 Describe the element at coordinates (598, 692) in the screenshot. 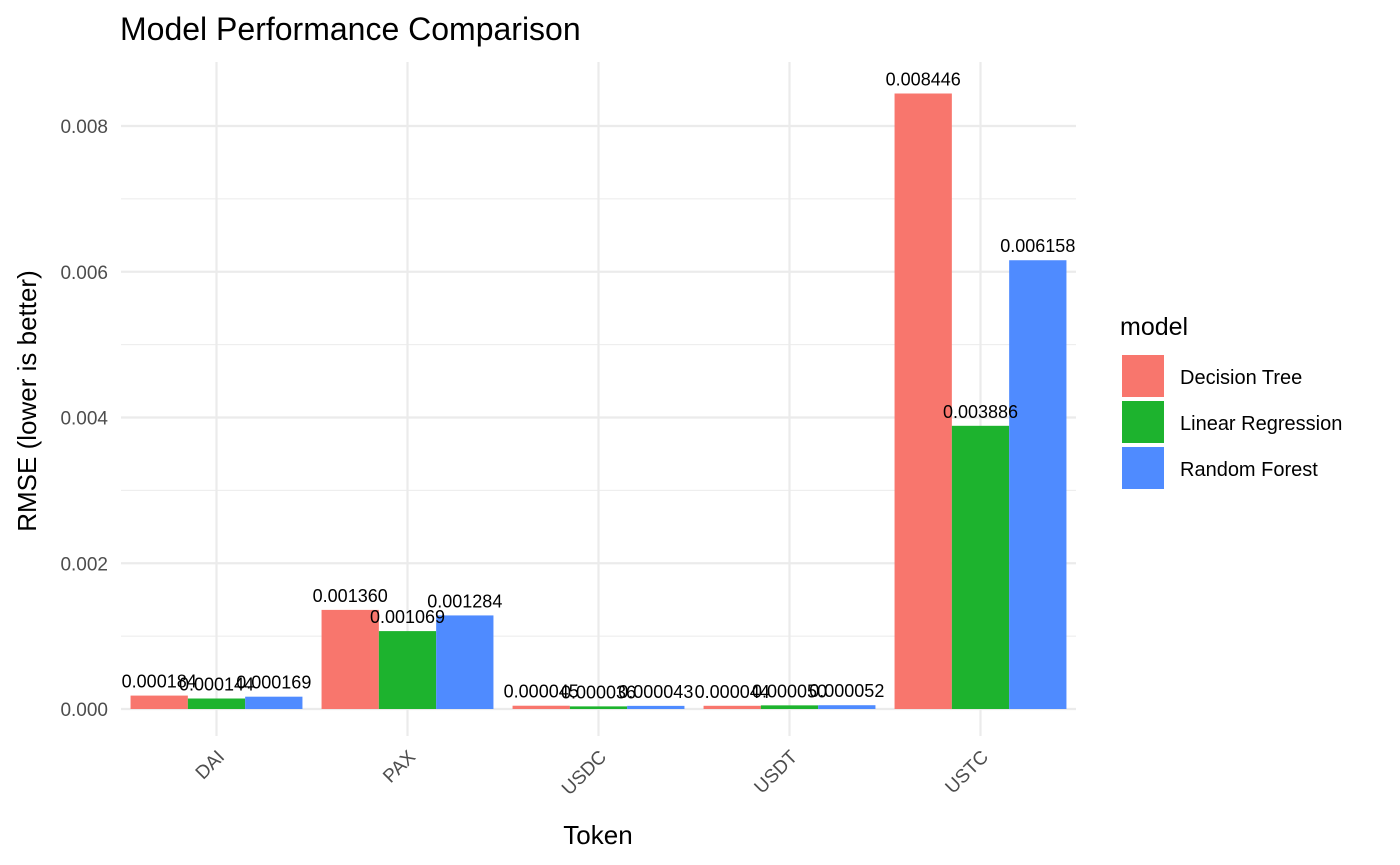

I see `data-label: 0.000036` at that location.